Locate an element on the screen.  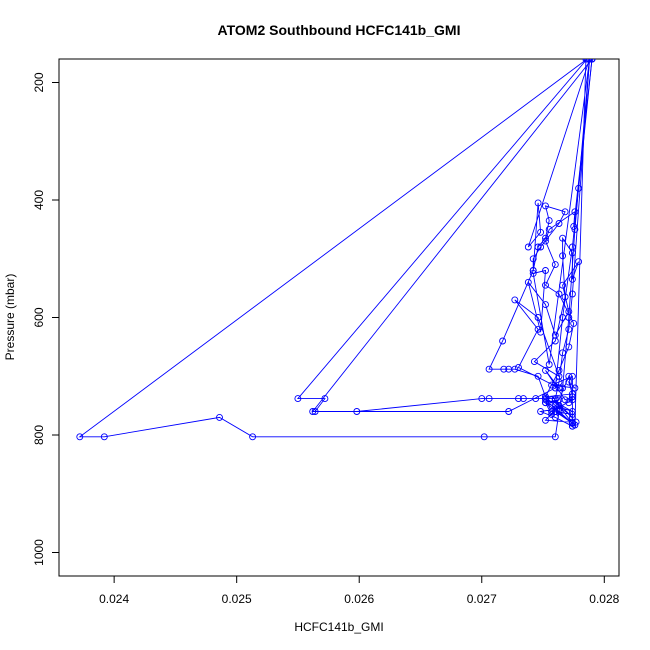
y-axis-label: Pressure (mbar) is located at coordinates (10, 317).